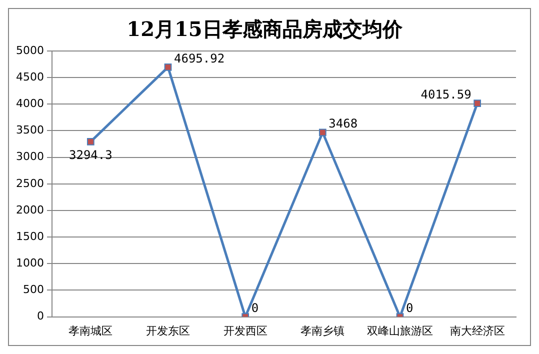 This screenshot has height=354, width=539. I want to click on x-tick-label: 孝南乡镇, so click(322, 331).